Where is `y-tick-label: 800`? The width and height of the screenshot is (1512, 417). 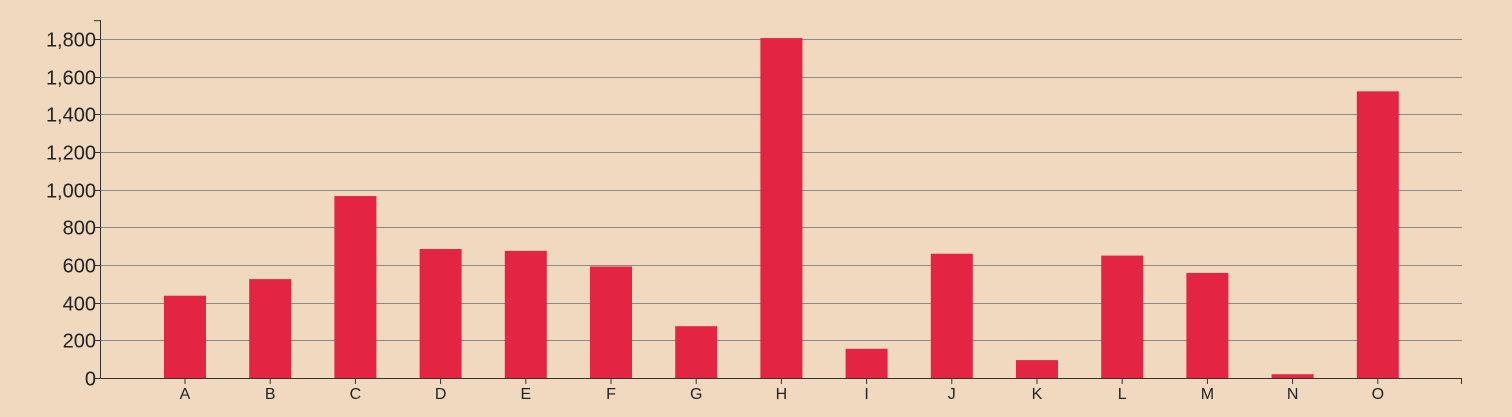 y-tick-label: 800 is located at coordinates (79, 229).